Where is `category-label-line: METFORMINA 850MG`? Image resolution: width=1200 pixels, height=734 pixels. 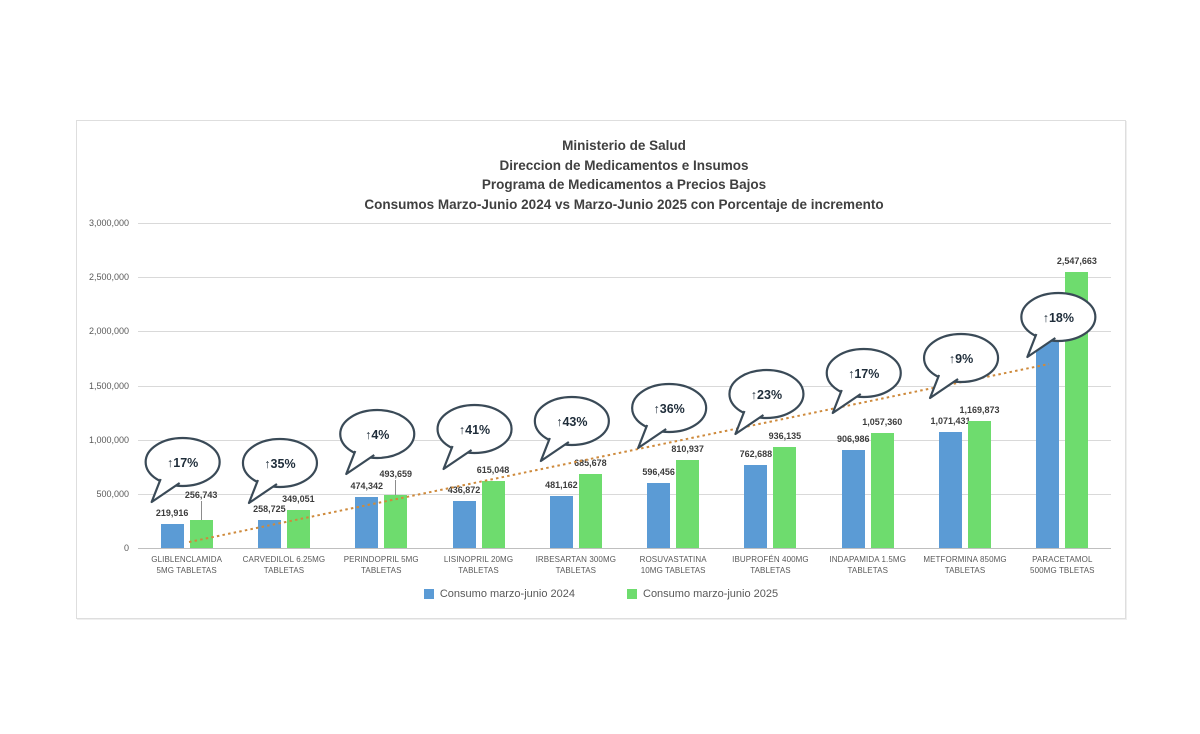
category-label-line: METFORMINA 850MG is located at coordinates (965, 559).